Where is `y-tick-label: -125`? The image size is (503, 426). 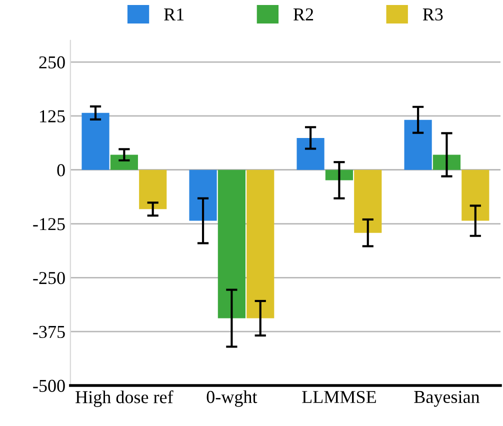
y-tick-label: -125 is located at coordinates (49, 224).